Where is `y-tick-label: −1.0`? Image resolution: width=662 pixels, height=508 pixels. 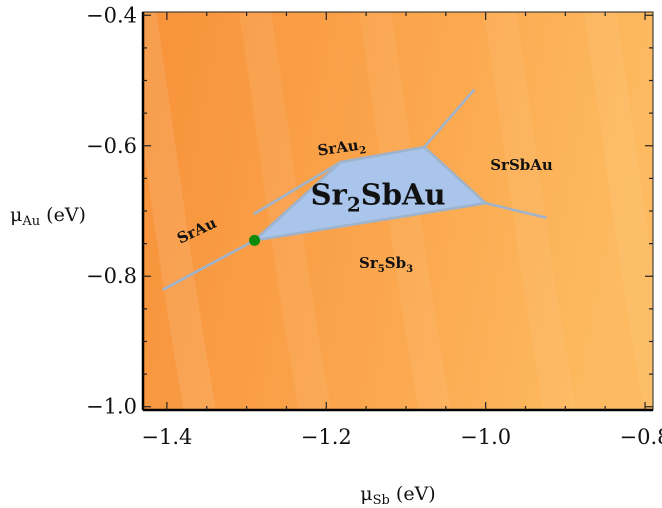 y-tick-label: −1.0 is located at coordinates (111, 407).